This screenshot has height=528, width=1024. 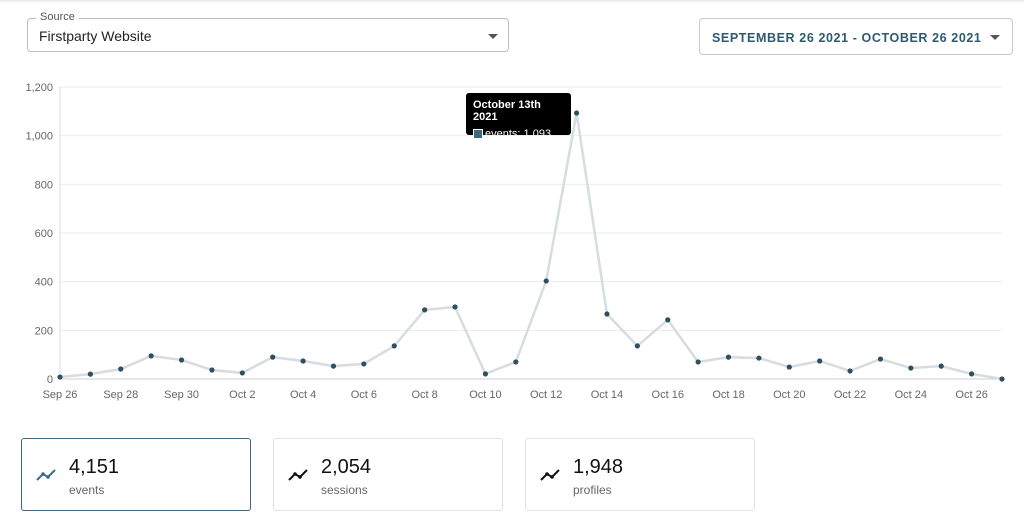 I want to click on x-tick-label: Oct 22, so click(x=850, y=395).